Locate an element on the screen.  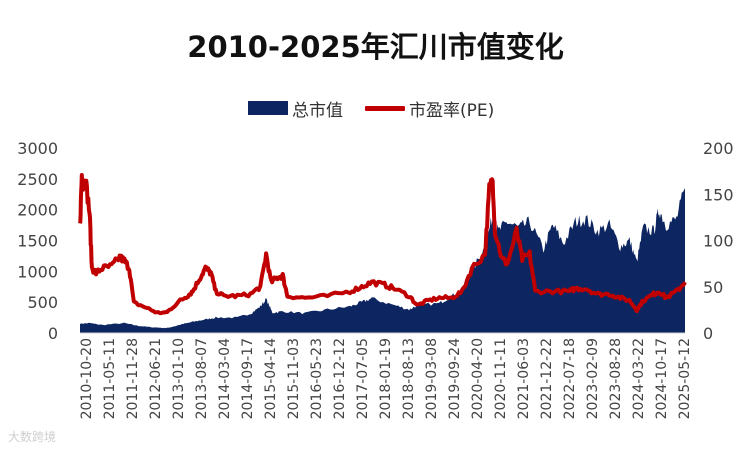
left-axis-tick-label: 500 is located at coordinates (42, 302).